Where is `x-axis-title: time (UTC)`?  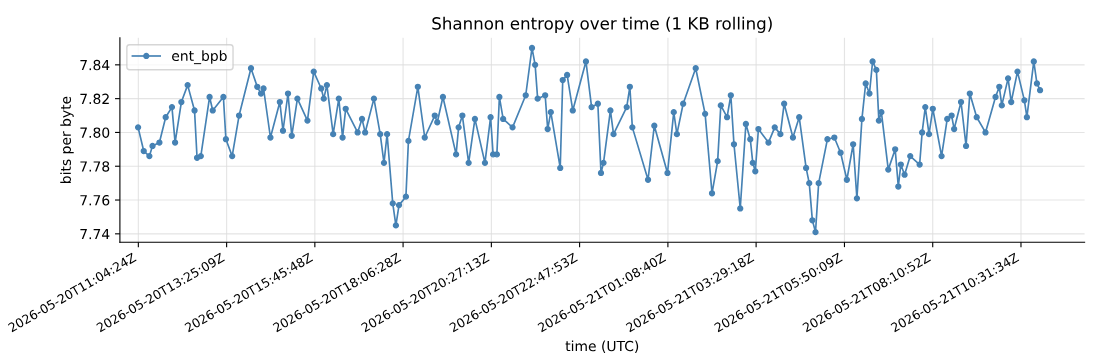
x-axis-title: time (UTC) is located at coordinates (602, 346).